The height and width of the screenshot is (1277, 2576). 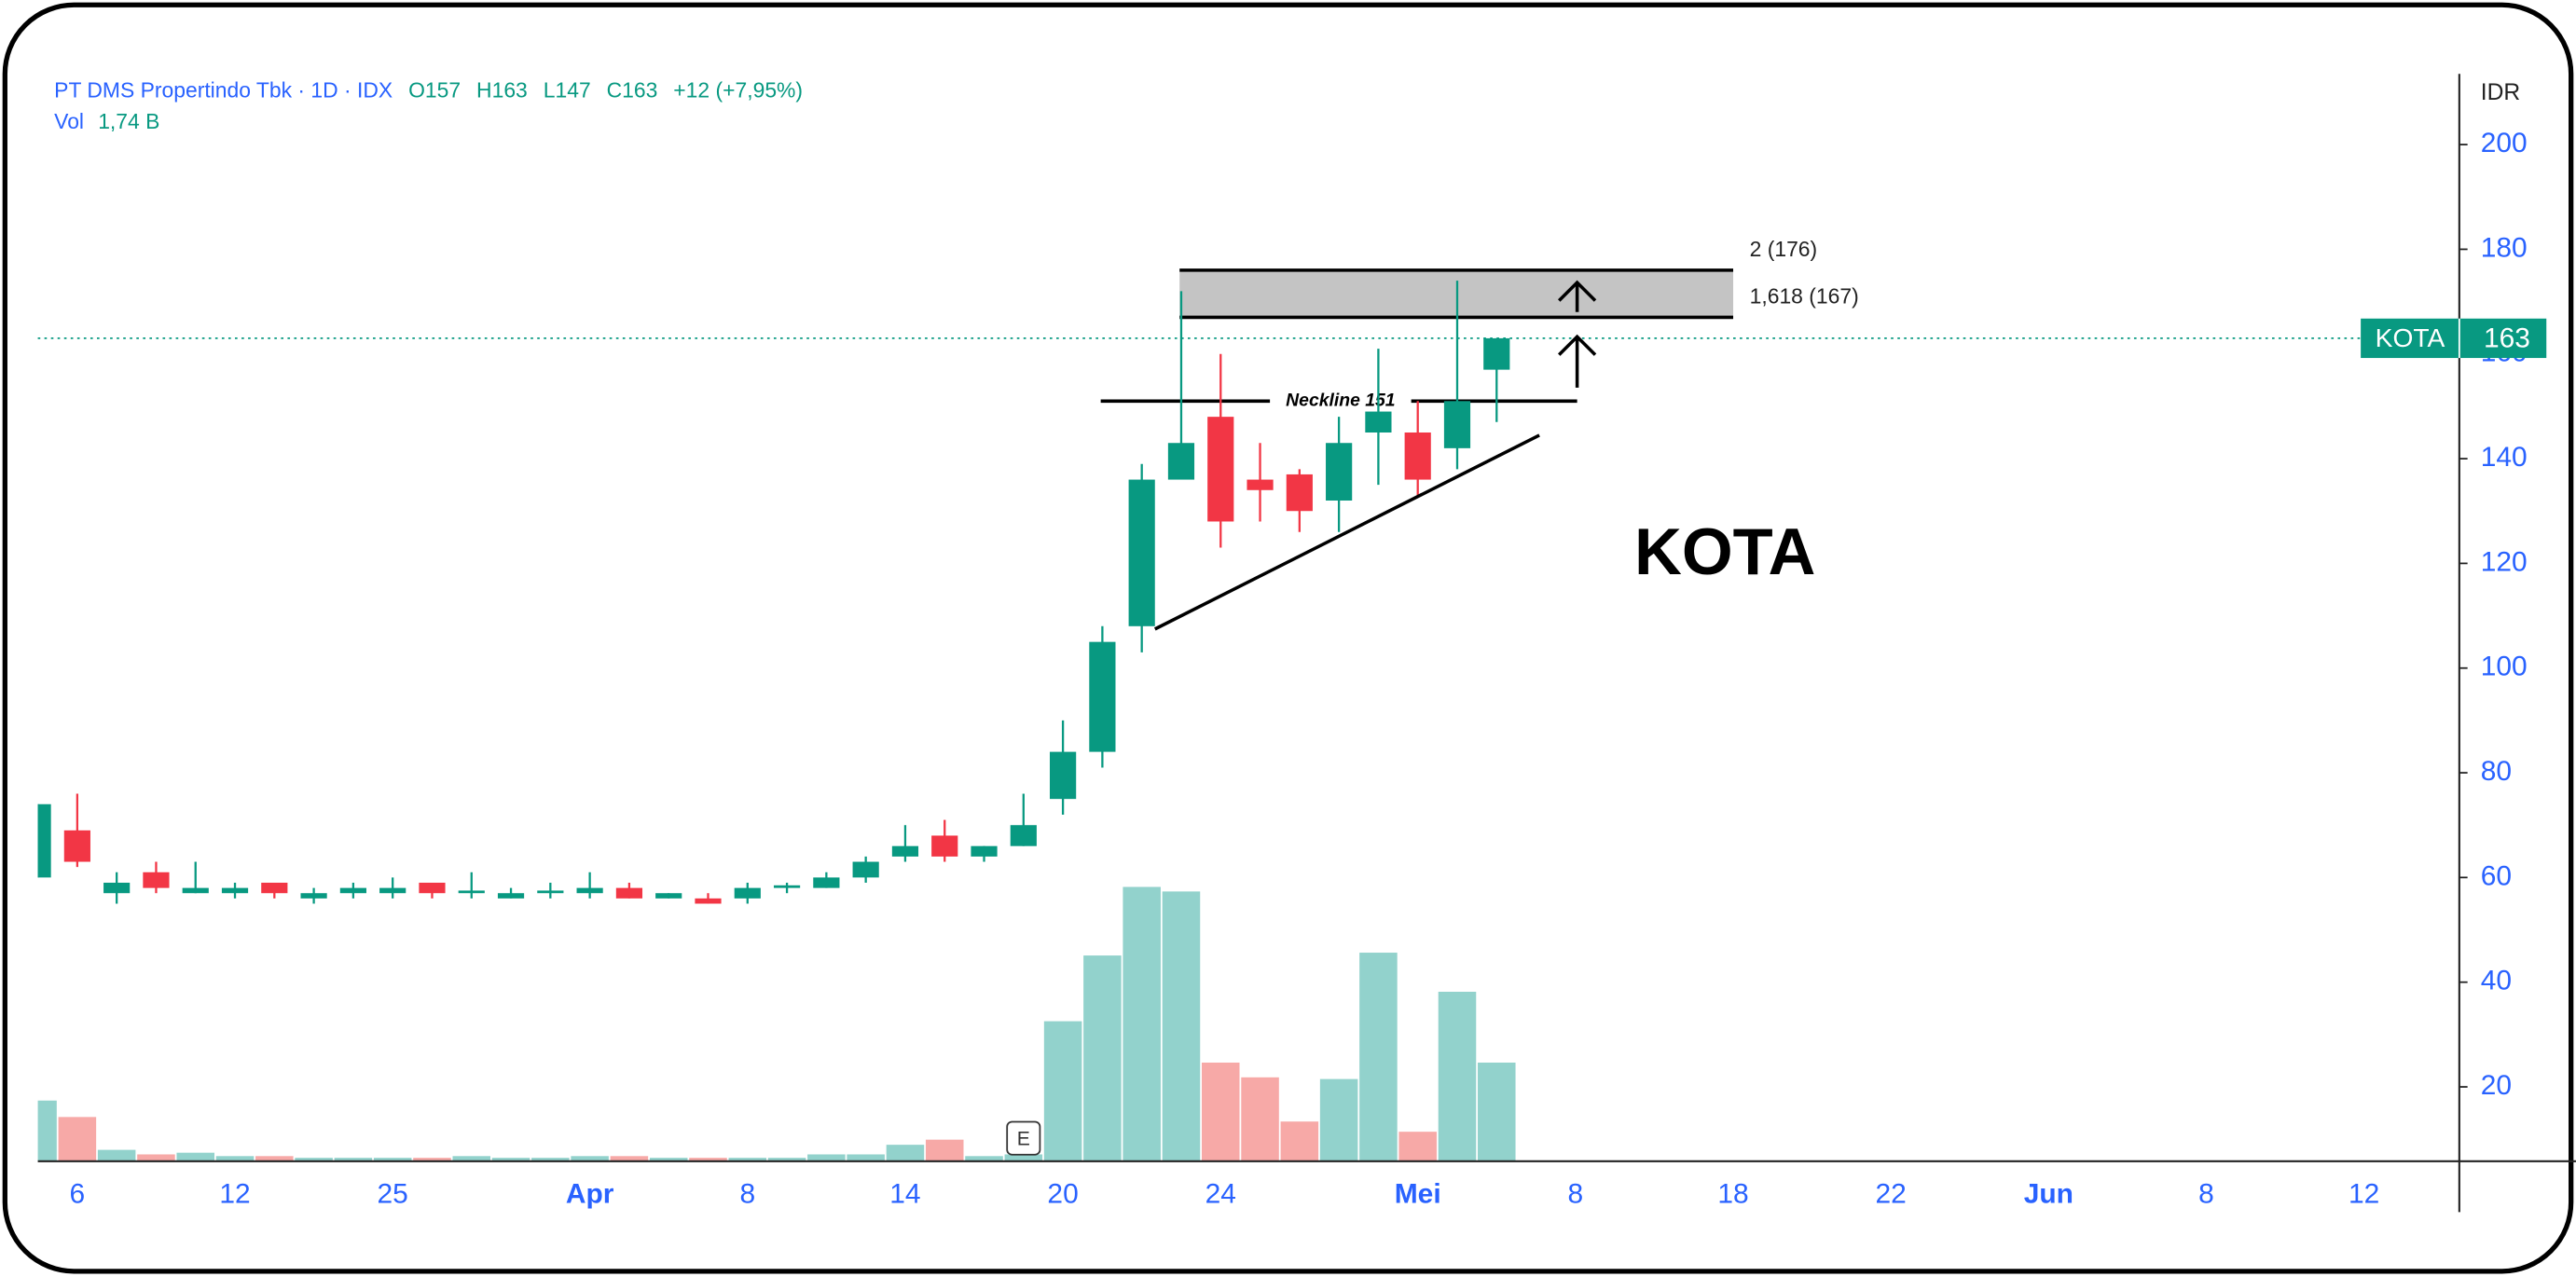 What do you see at coordinates (2507, 338) in the screenshot?
I see `last-price-label: 163` at bounding box center [2507, 338].